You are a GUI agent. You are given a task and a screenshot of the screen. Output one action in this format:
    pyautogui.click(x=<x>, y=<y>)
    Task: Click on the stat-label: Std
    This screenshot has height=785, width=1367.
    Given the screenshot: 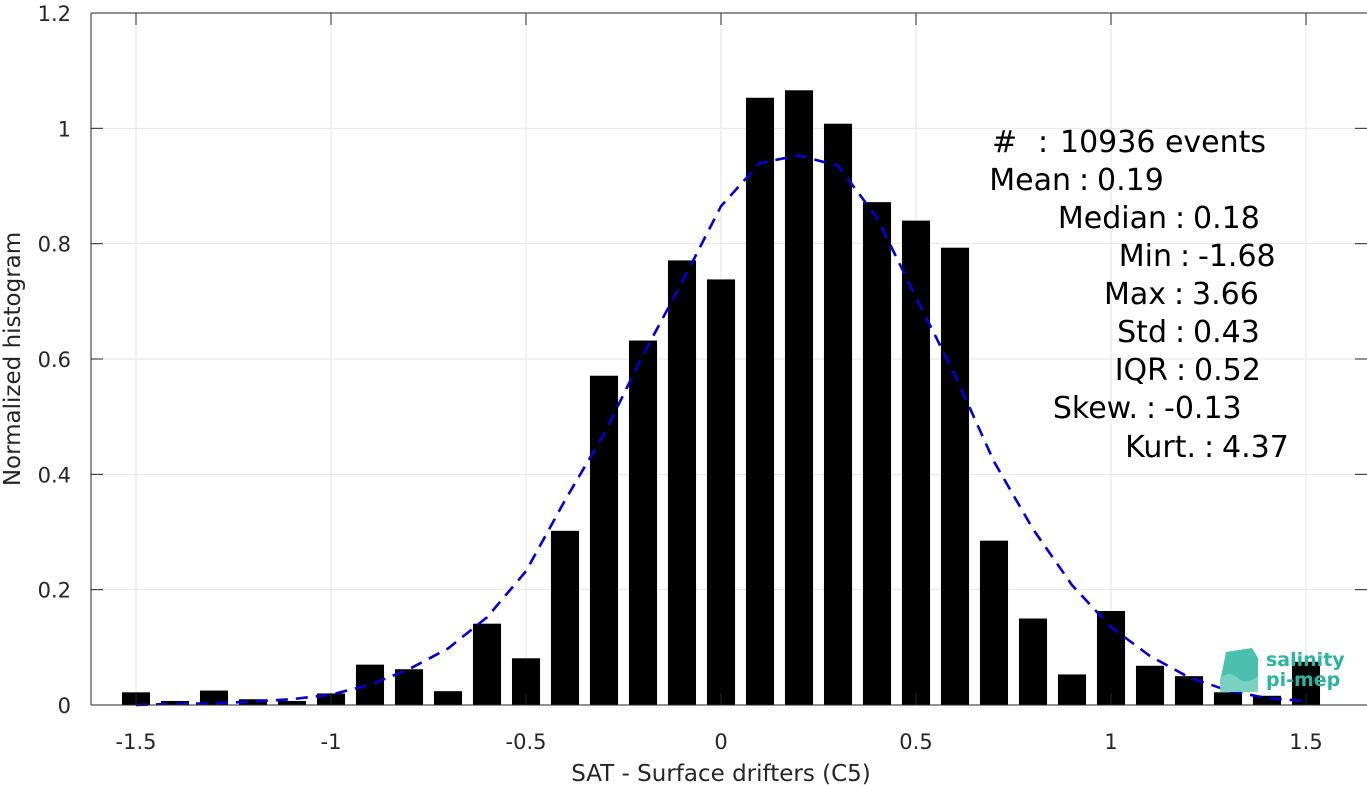 What is the action you would take?
    pyautogui.click(x=1142, y=332)
    